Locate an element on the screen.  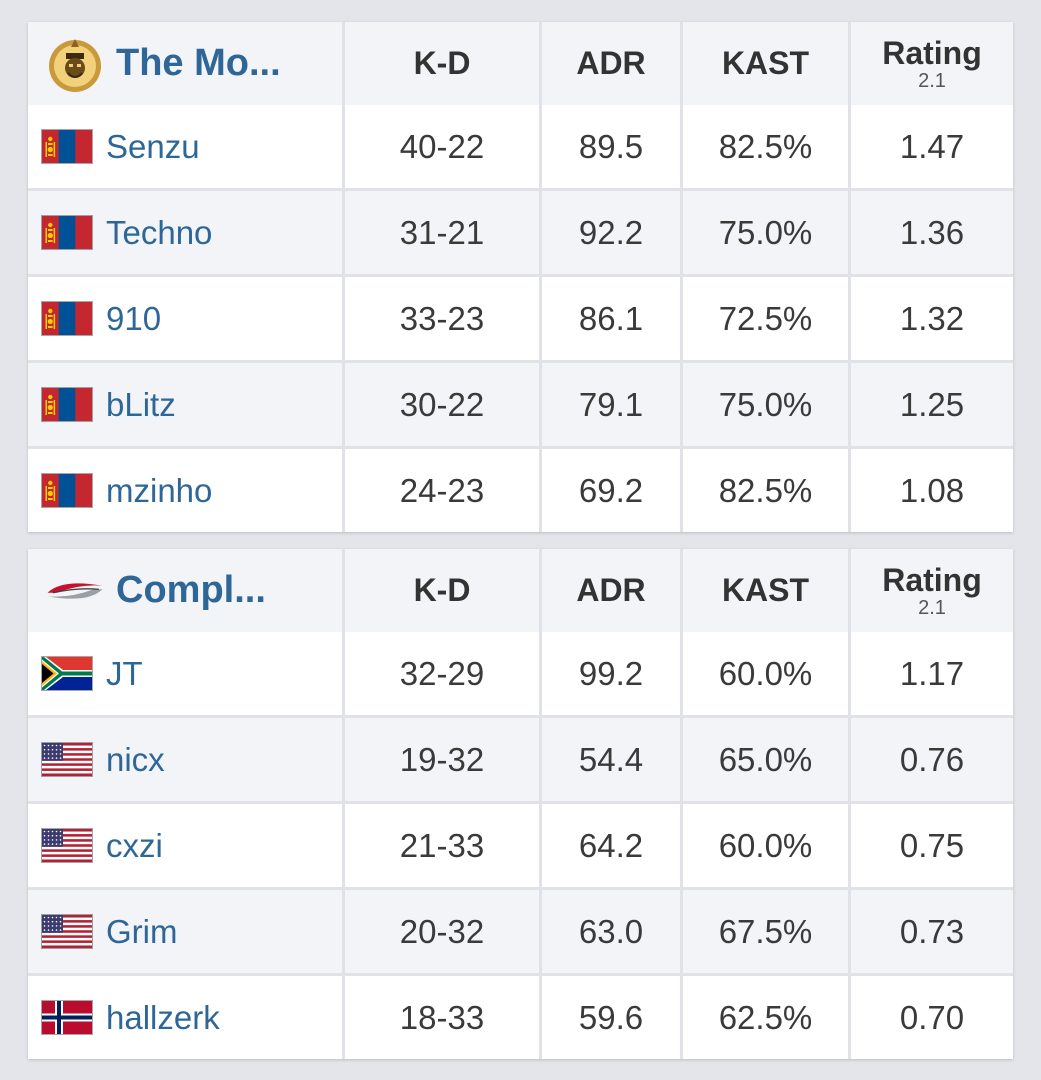
player-cell: JT is located at coordinates (185, 673).